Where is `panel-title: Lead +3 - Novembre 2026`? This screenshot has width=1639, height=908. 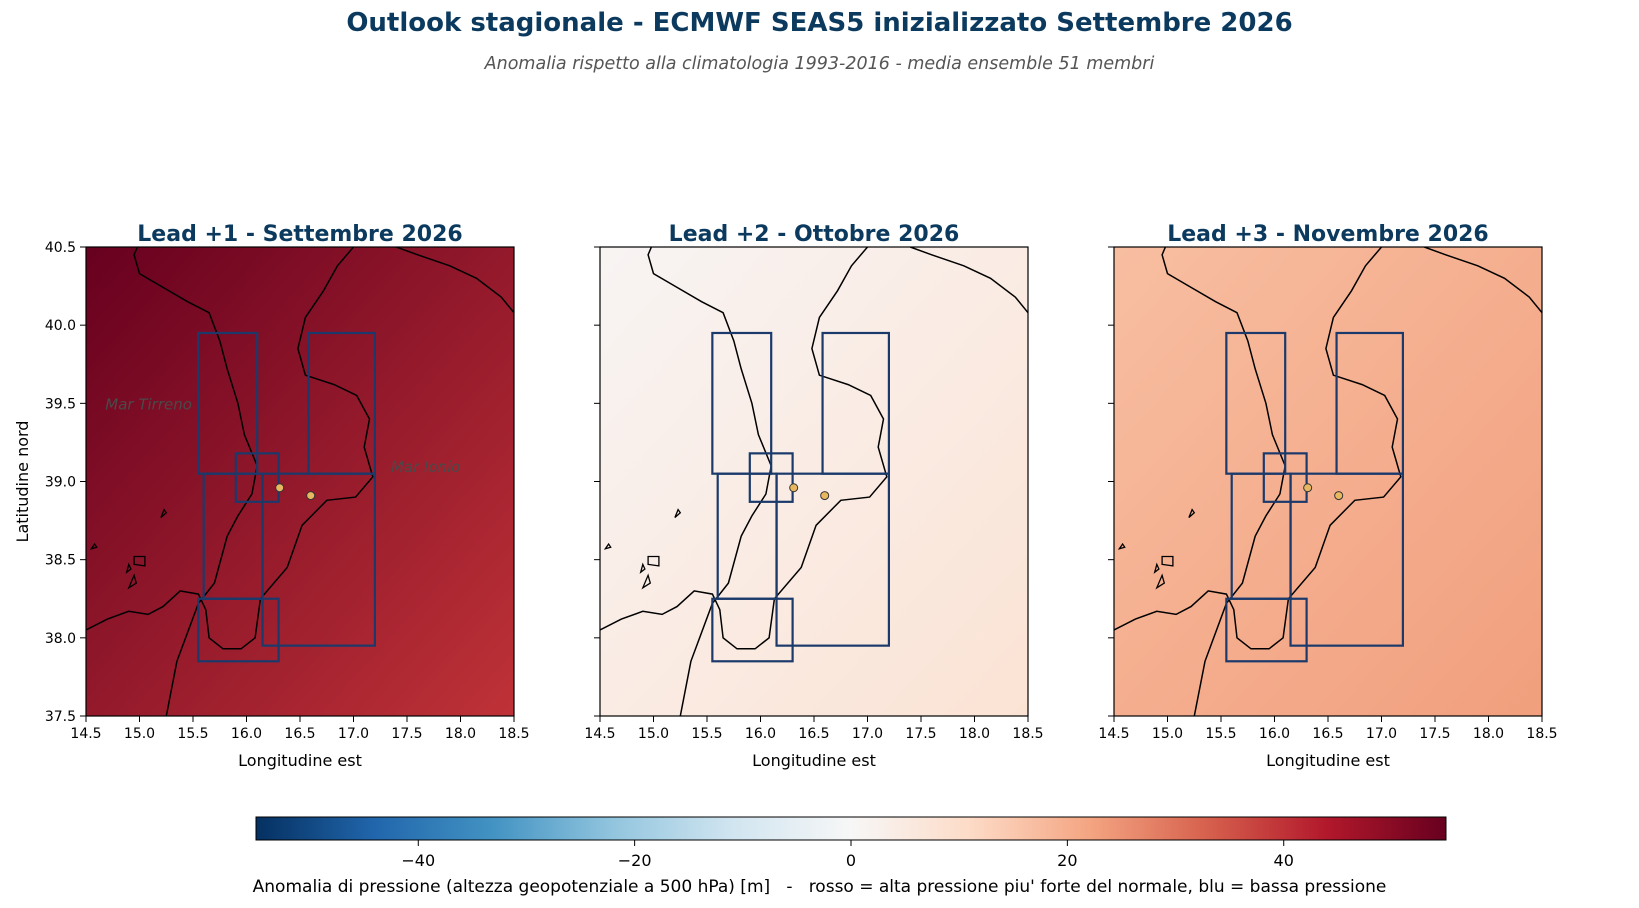
panel-title: Lead +3 - Novembre 2026 is located at coordinates (1328, 234).